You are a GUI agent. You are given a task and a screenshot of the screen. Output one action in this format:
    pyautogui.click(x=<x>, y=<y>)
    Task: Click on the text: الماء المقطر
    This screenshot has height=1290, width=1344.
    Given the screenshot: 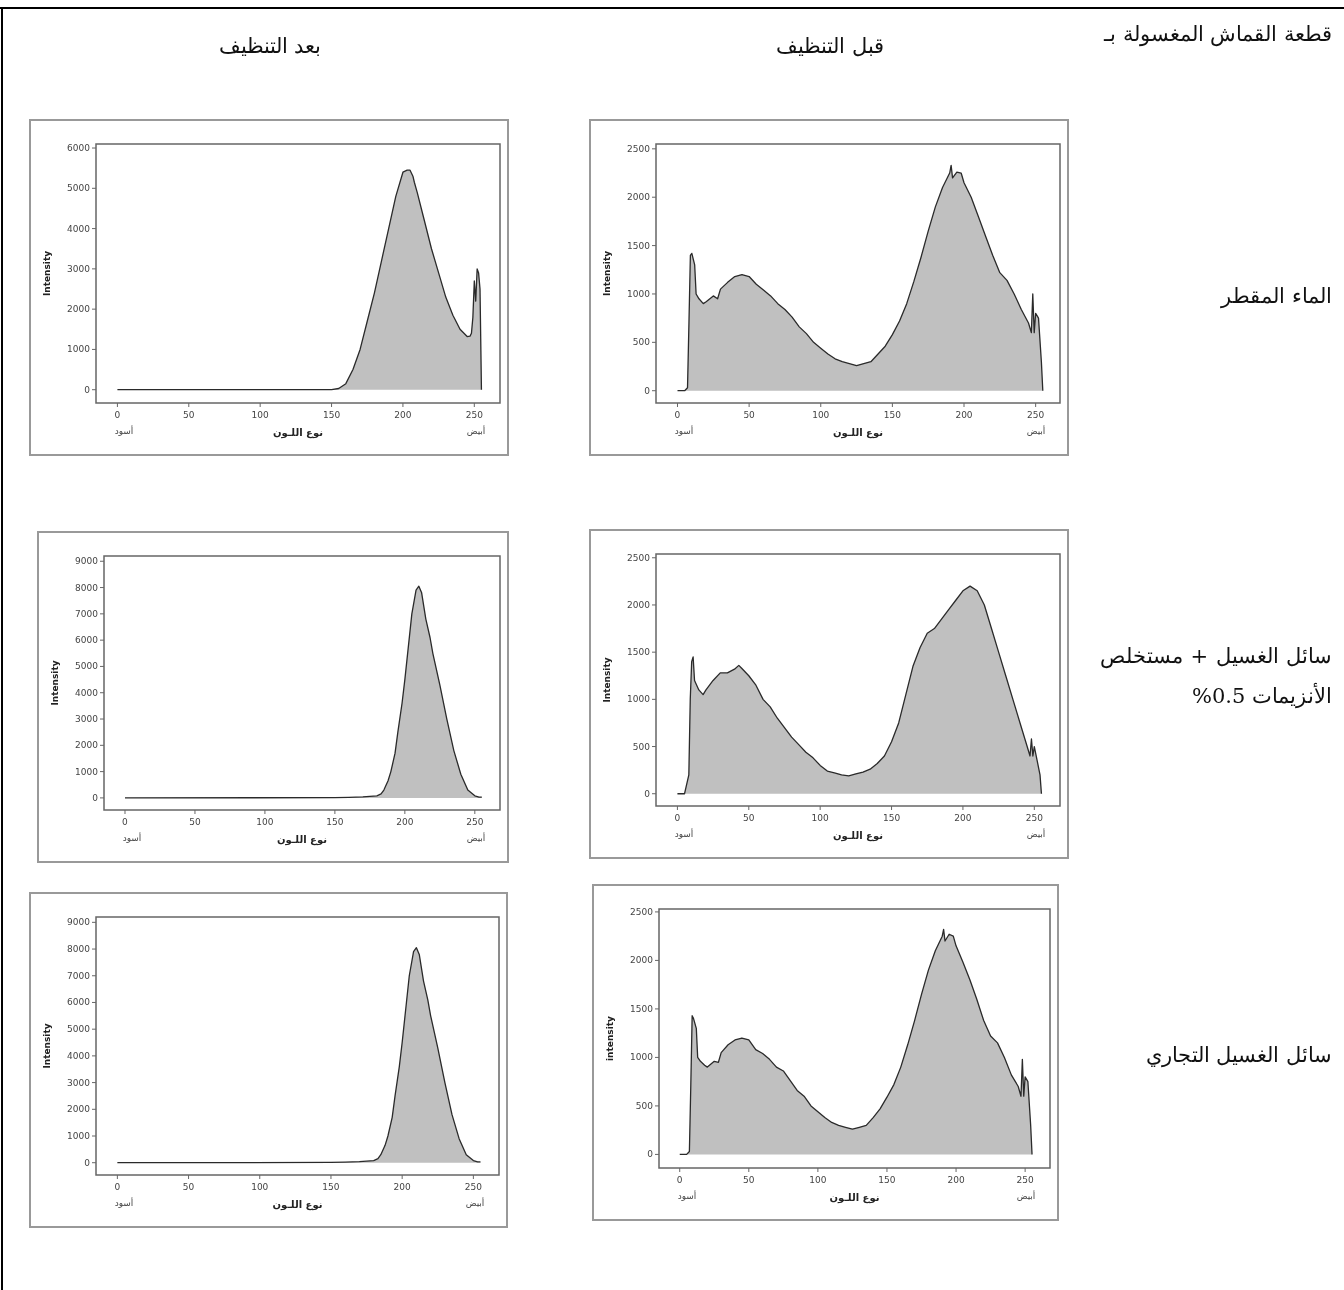 What is the action you would take?
    pyautogui.click(x=1275, y=297)
    